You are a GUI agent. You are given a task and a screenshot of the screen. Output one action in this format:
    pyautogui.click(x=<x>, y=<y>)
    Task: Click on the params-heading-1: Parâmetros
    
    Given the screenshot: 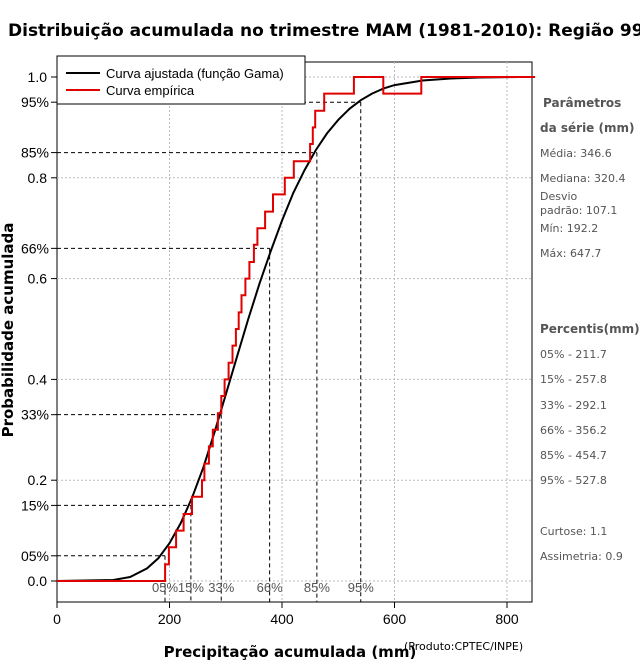 What is the action you would take?
    pyautogui.click(x=582, y=103)
    